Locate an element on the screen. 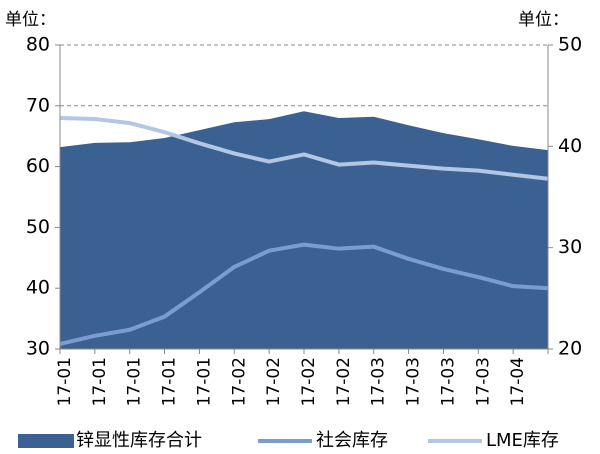  y-tick-label: 40 is located at coordinates (38, 288).